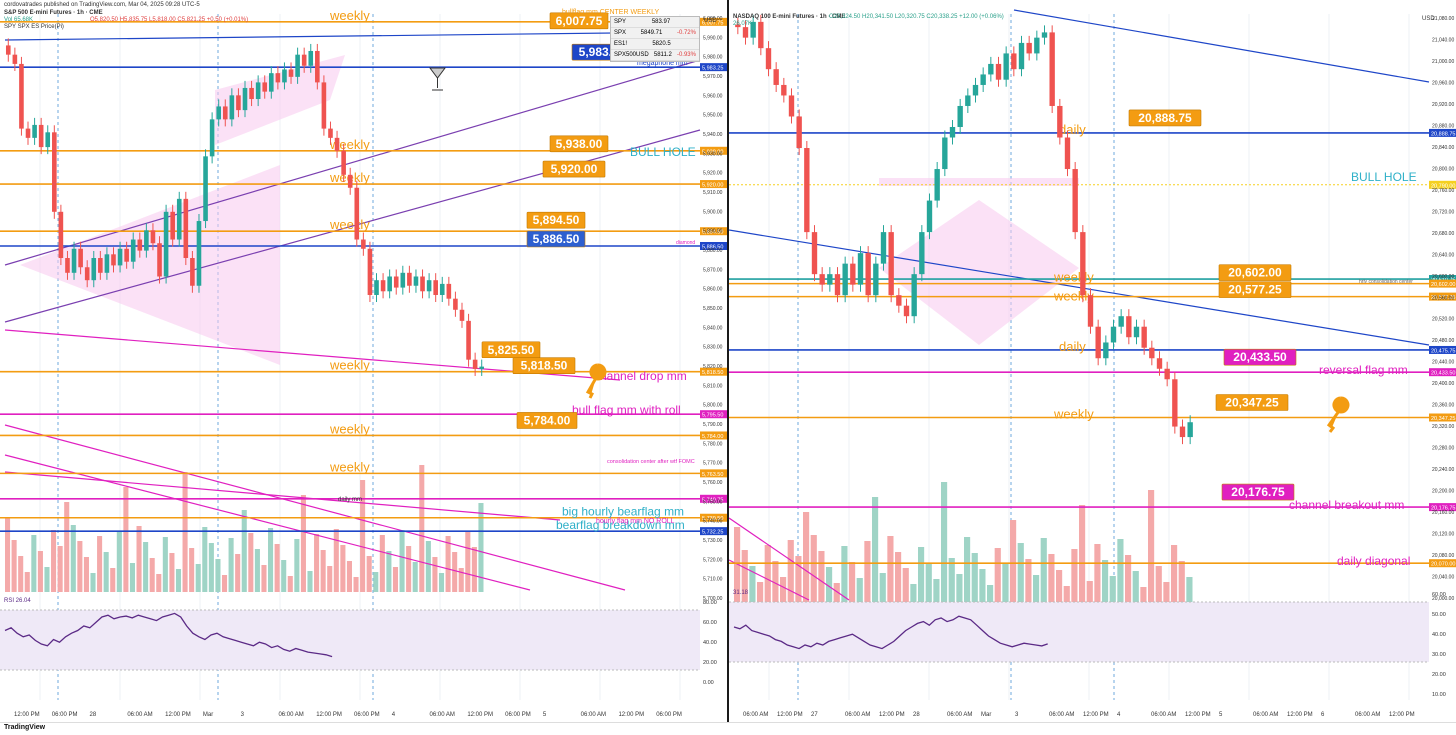 Image resolution: width=1456 pixels, height=735 pixels. Describe the element at coordinates (1119, 715) in the screenshot. I see `time-tick: 4` at that location.